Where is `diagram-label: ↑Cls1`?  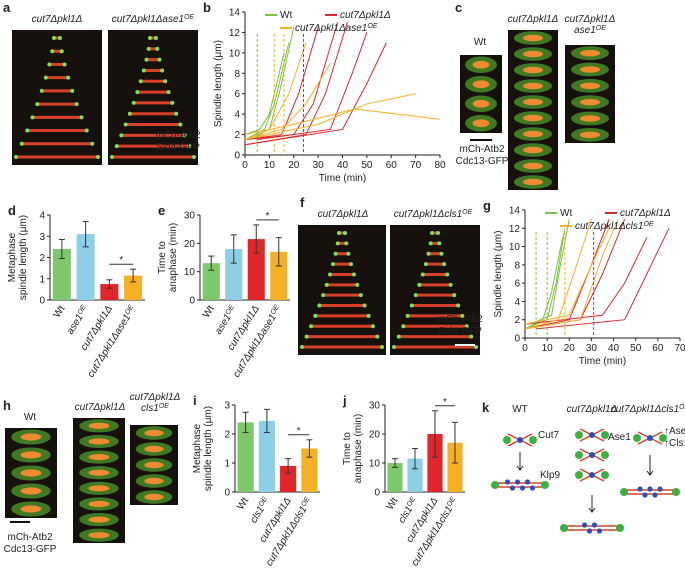 diagram-label: ↑Cls1 is located at coordinates (674, 443).